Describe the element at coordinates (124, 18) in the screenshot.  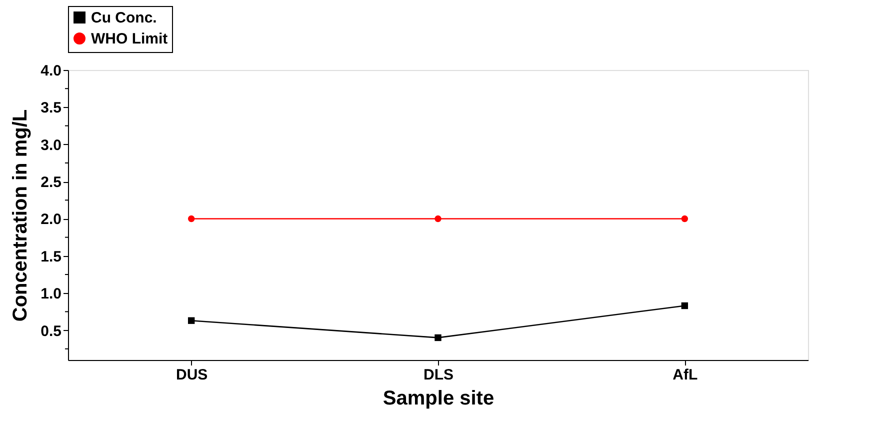
I see `legend-label: Cu Conc.` at that location.